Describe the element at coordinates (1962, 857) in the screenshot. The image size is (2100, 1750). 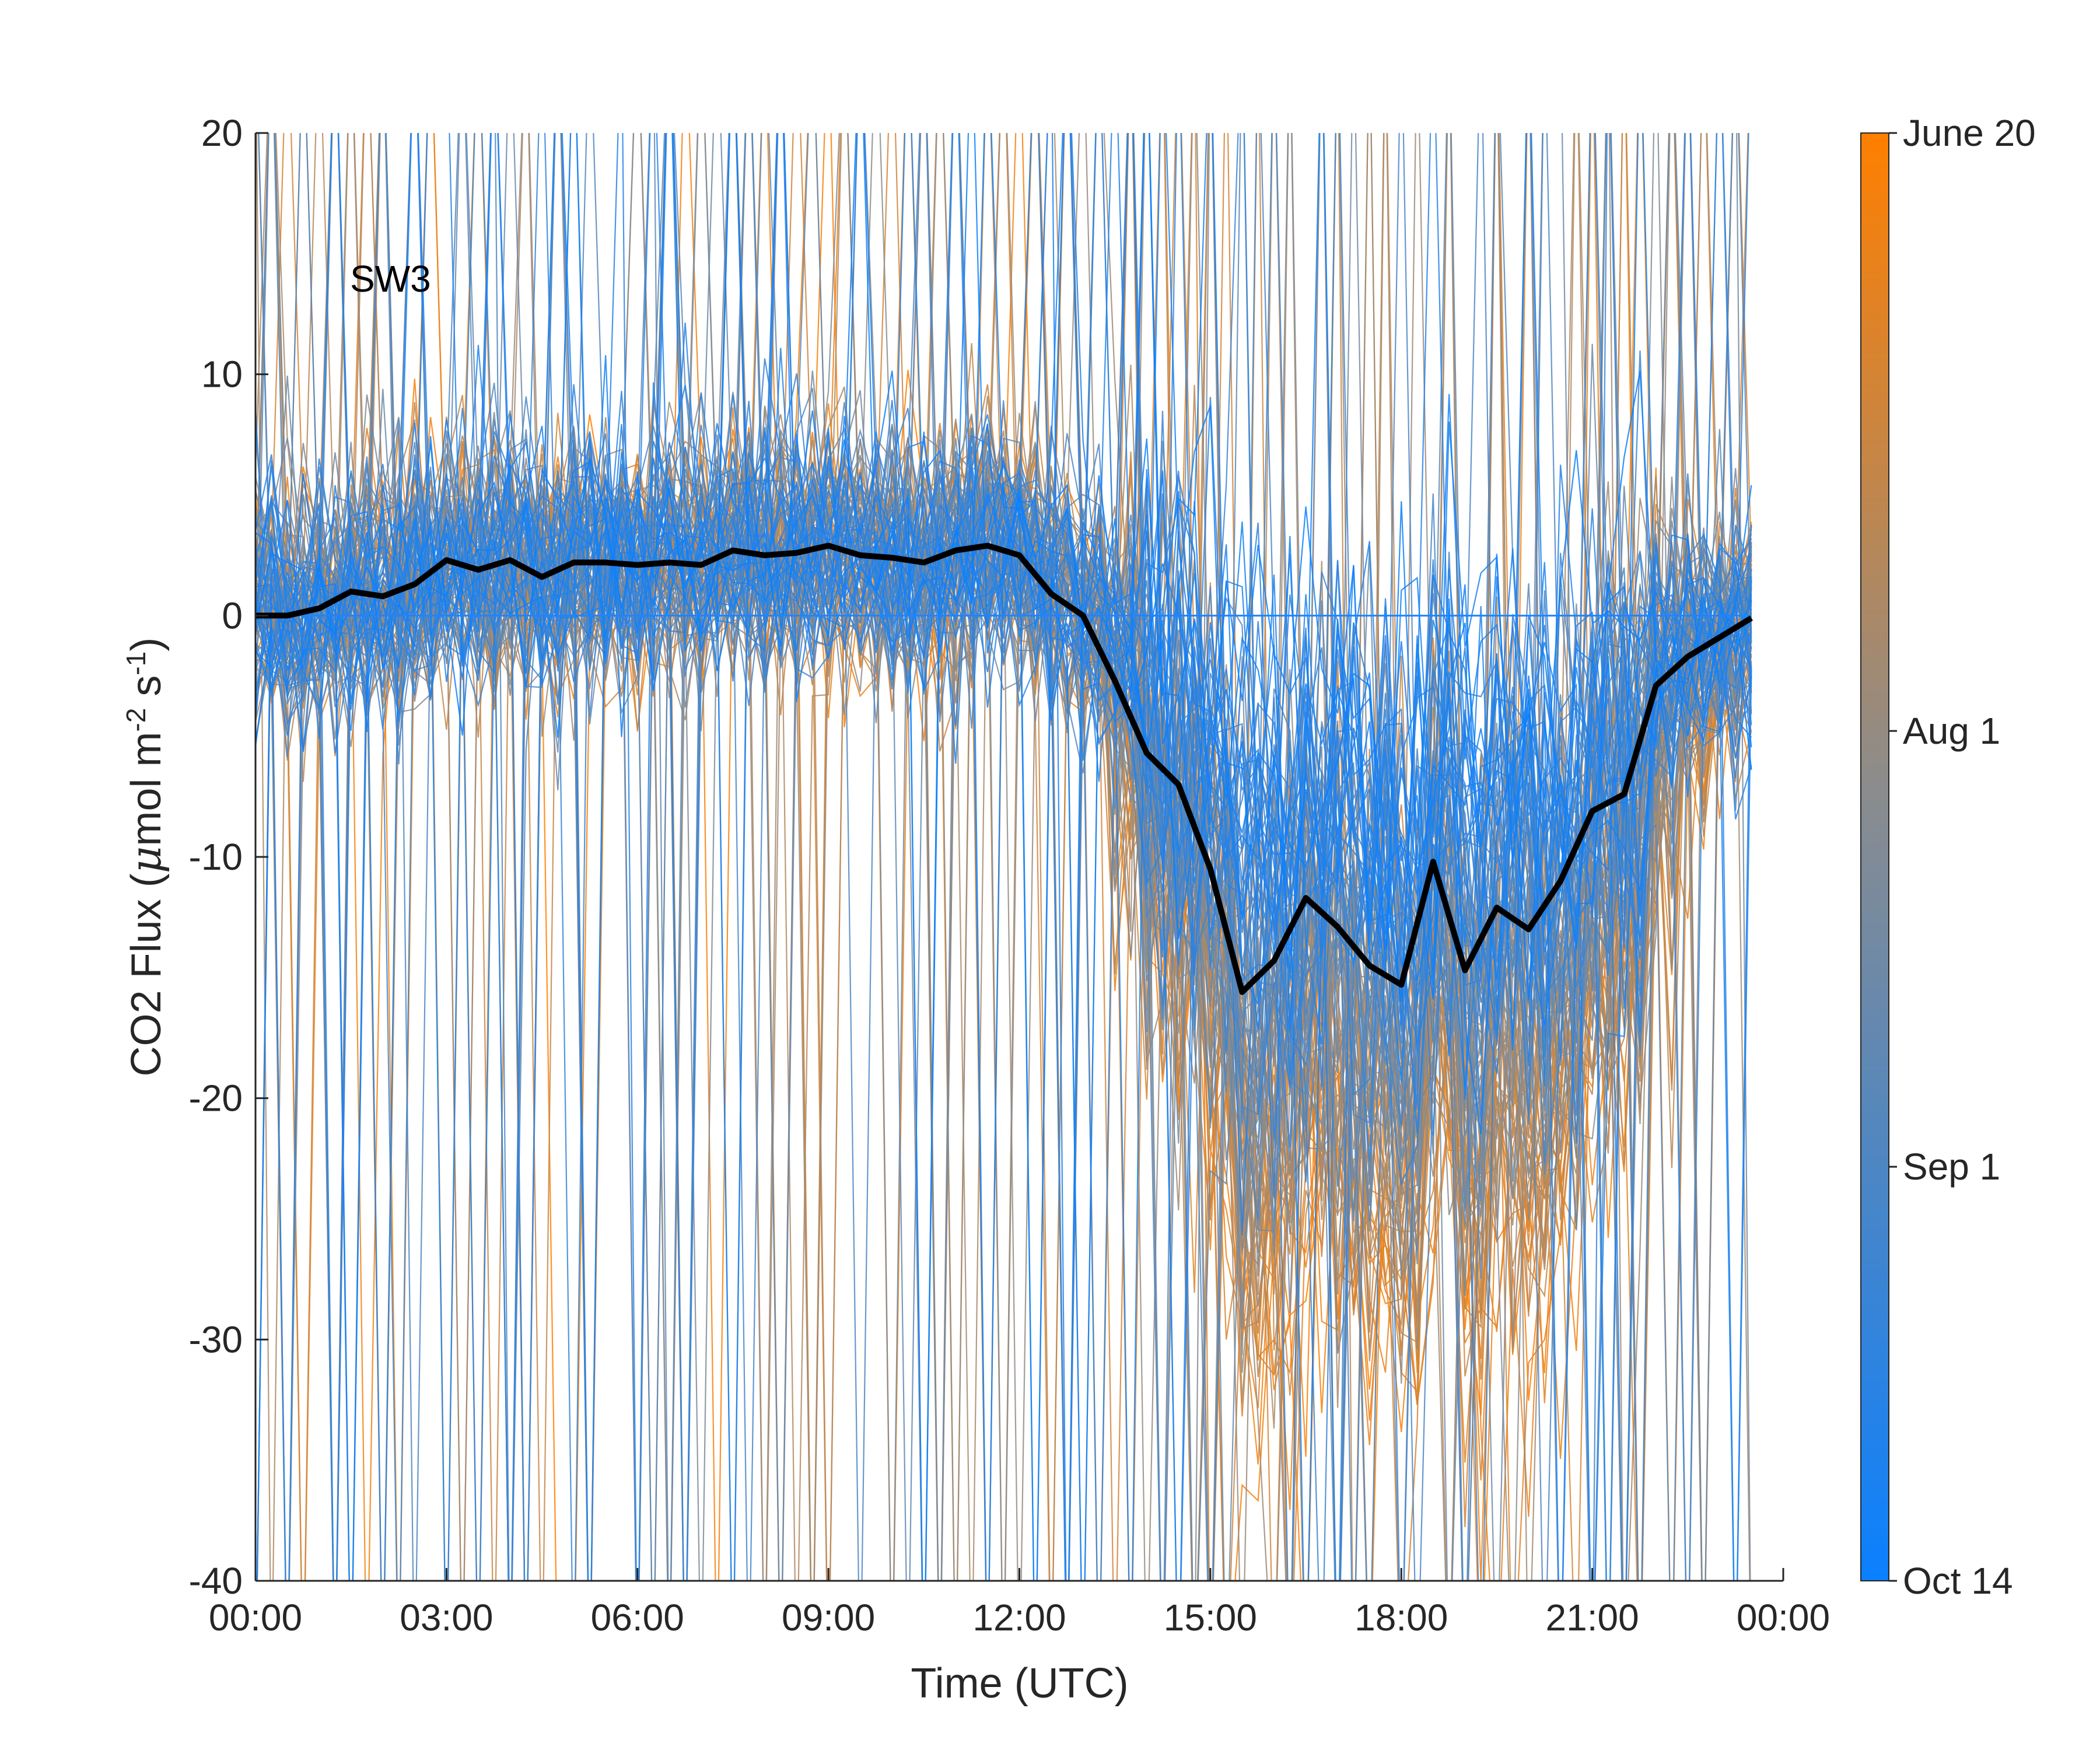
I see `colorbar-ticks: June 20 Aug 1 Sep 1 Oct 14` at that location.